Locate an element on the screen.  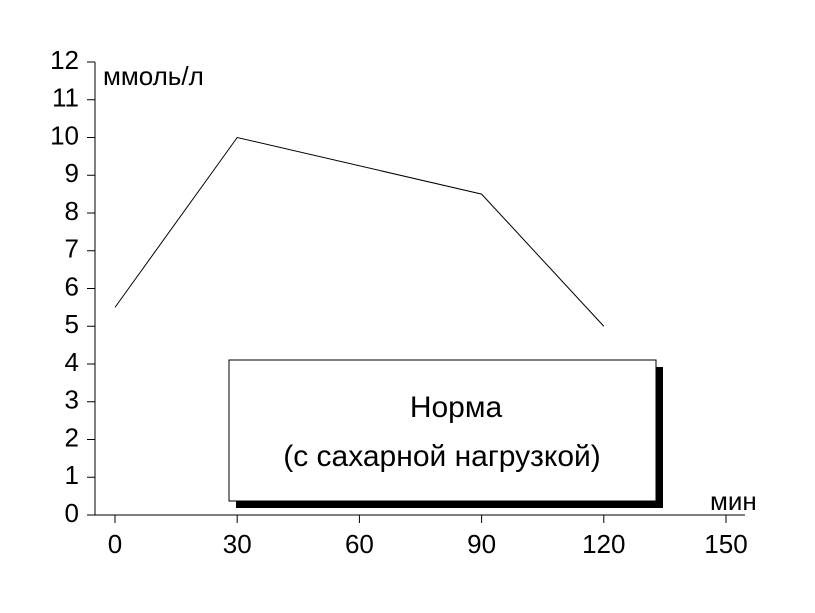
y-tick-label: 1 is located at coordinates (72, 475).